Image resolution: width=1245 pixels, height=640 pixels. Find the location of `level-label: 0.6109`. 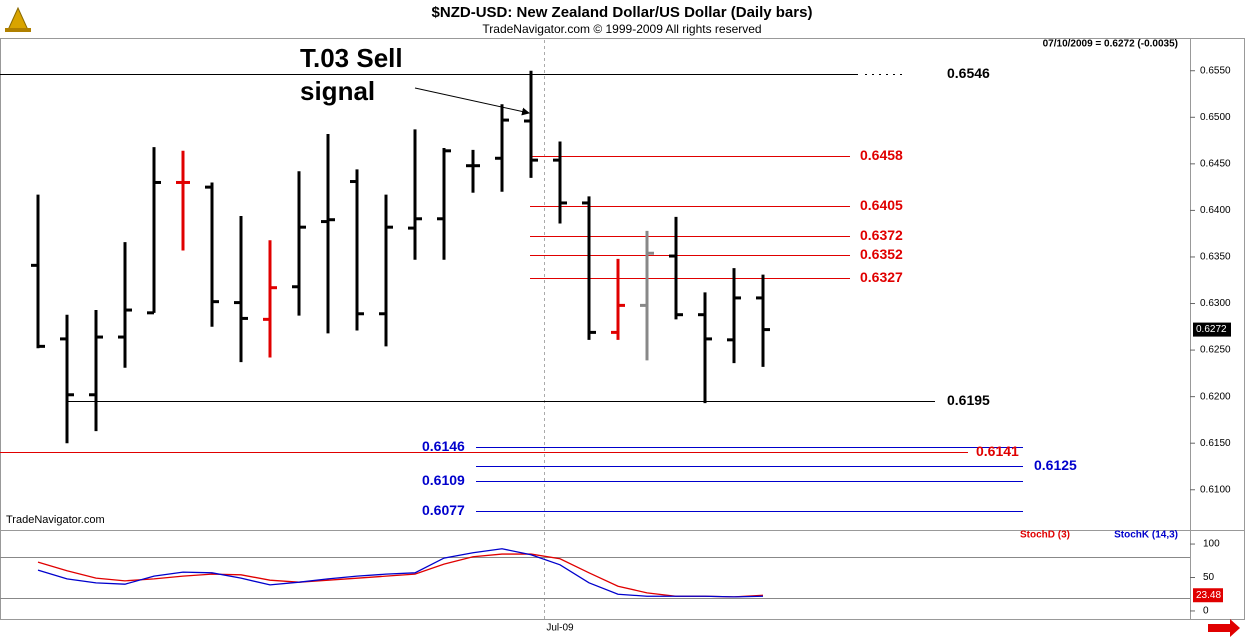

level-label: 0.6109 is located at coordinates (443, 480).